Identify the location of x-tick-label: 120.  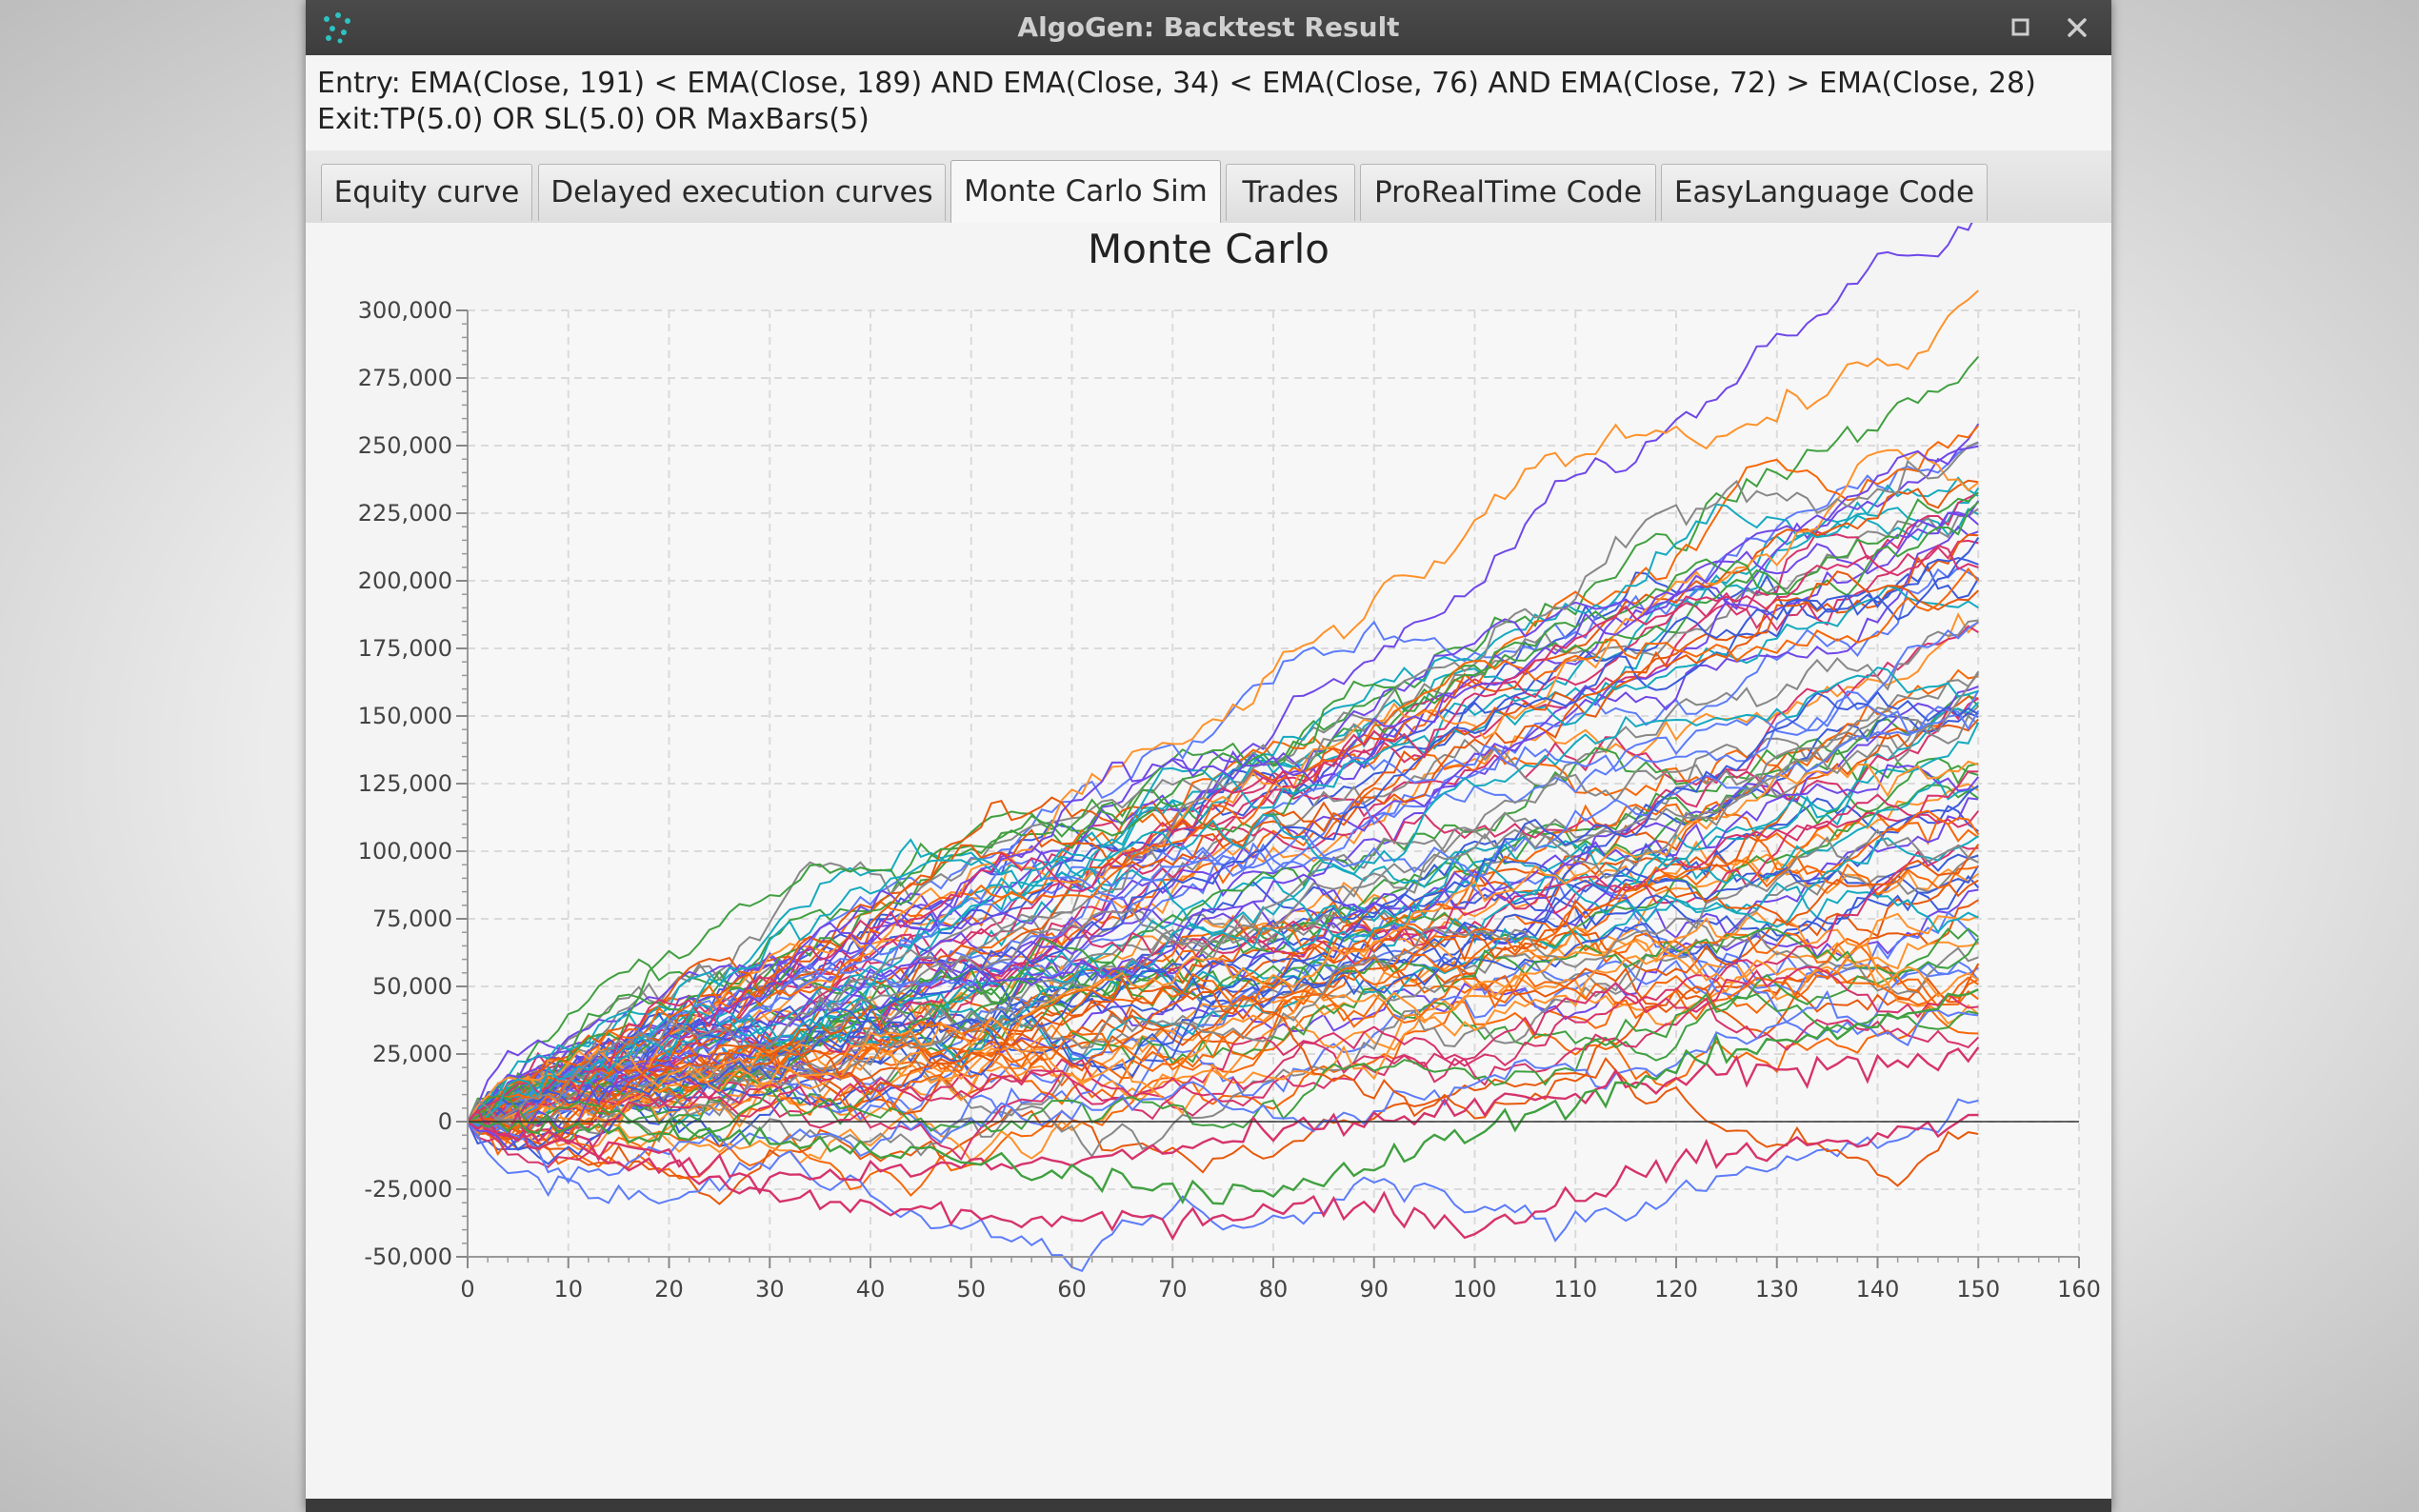
(1676, 1289).